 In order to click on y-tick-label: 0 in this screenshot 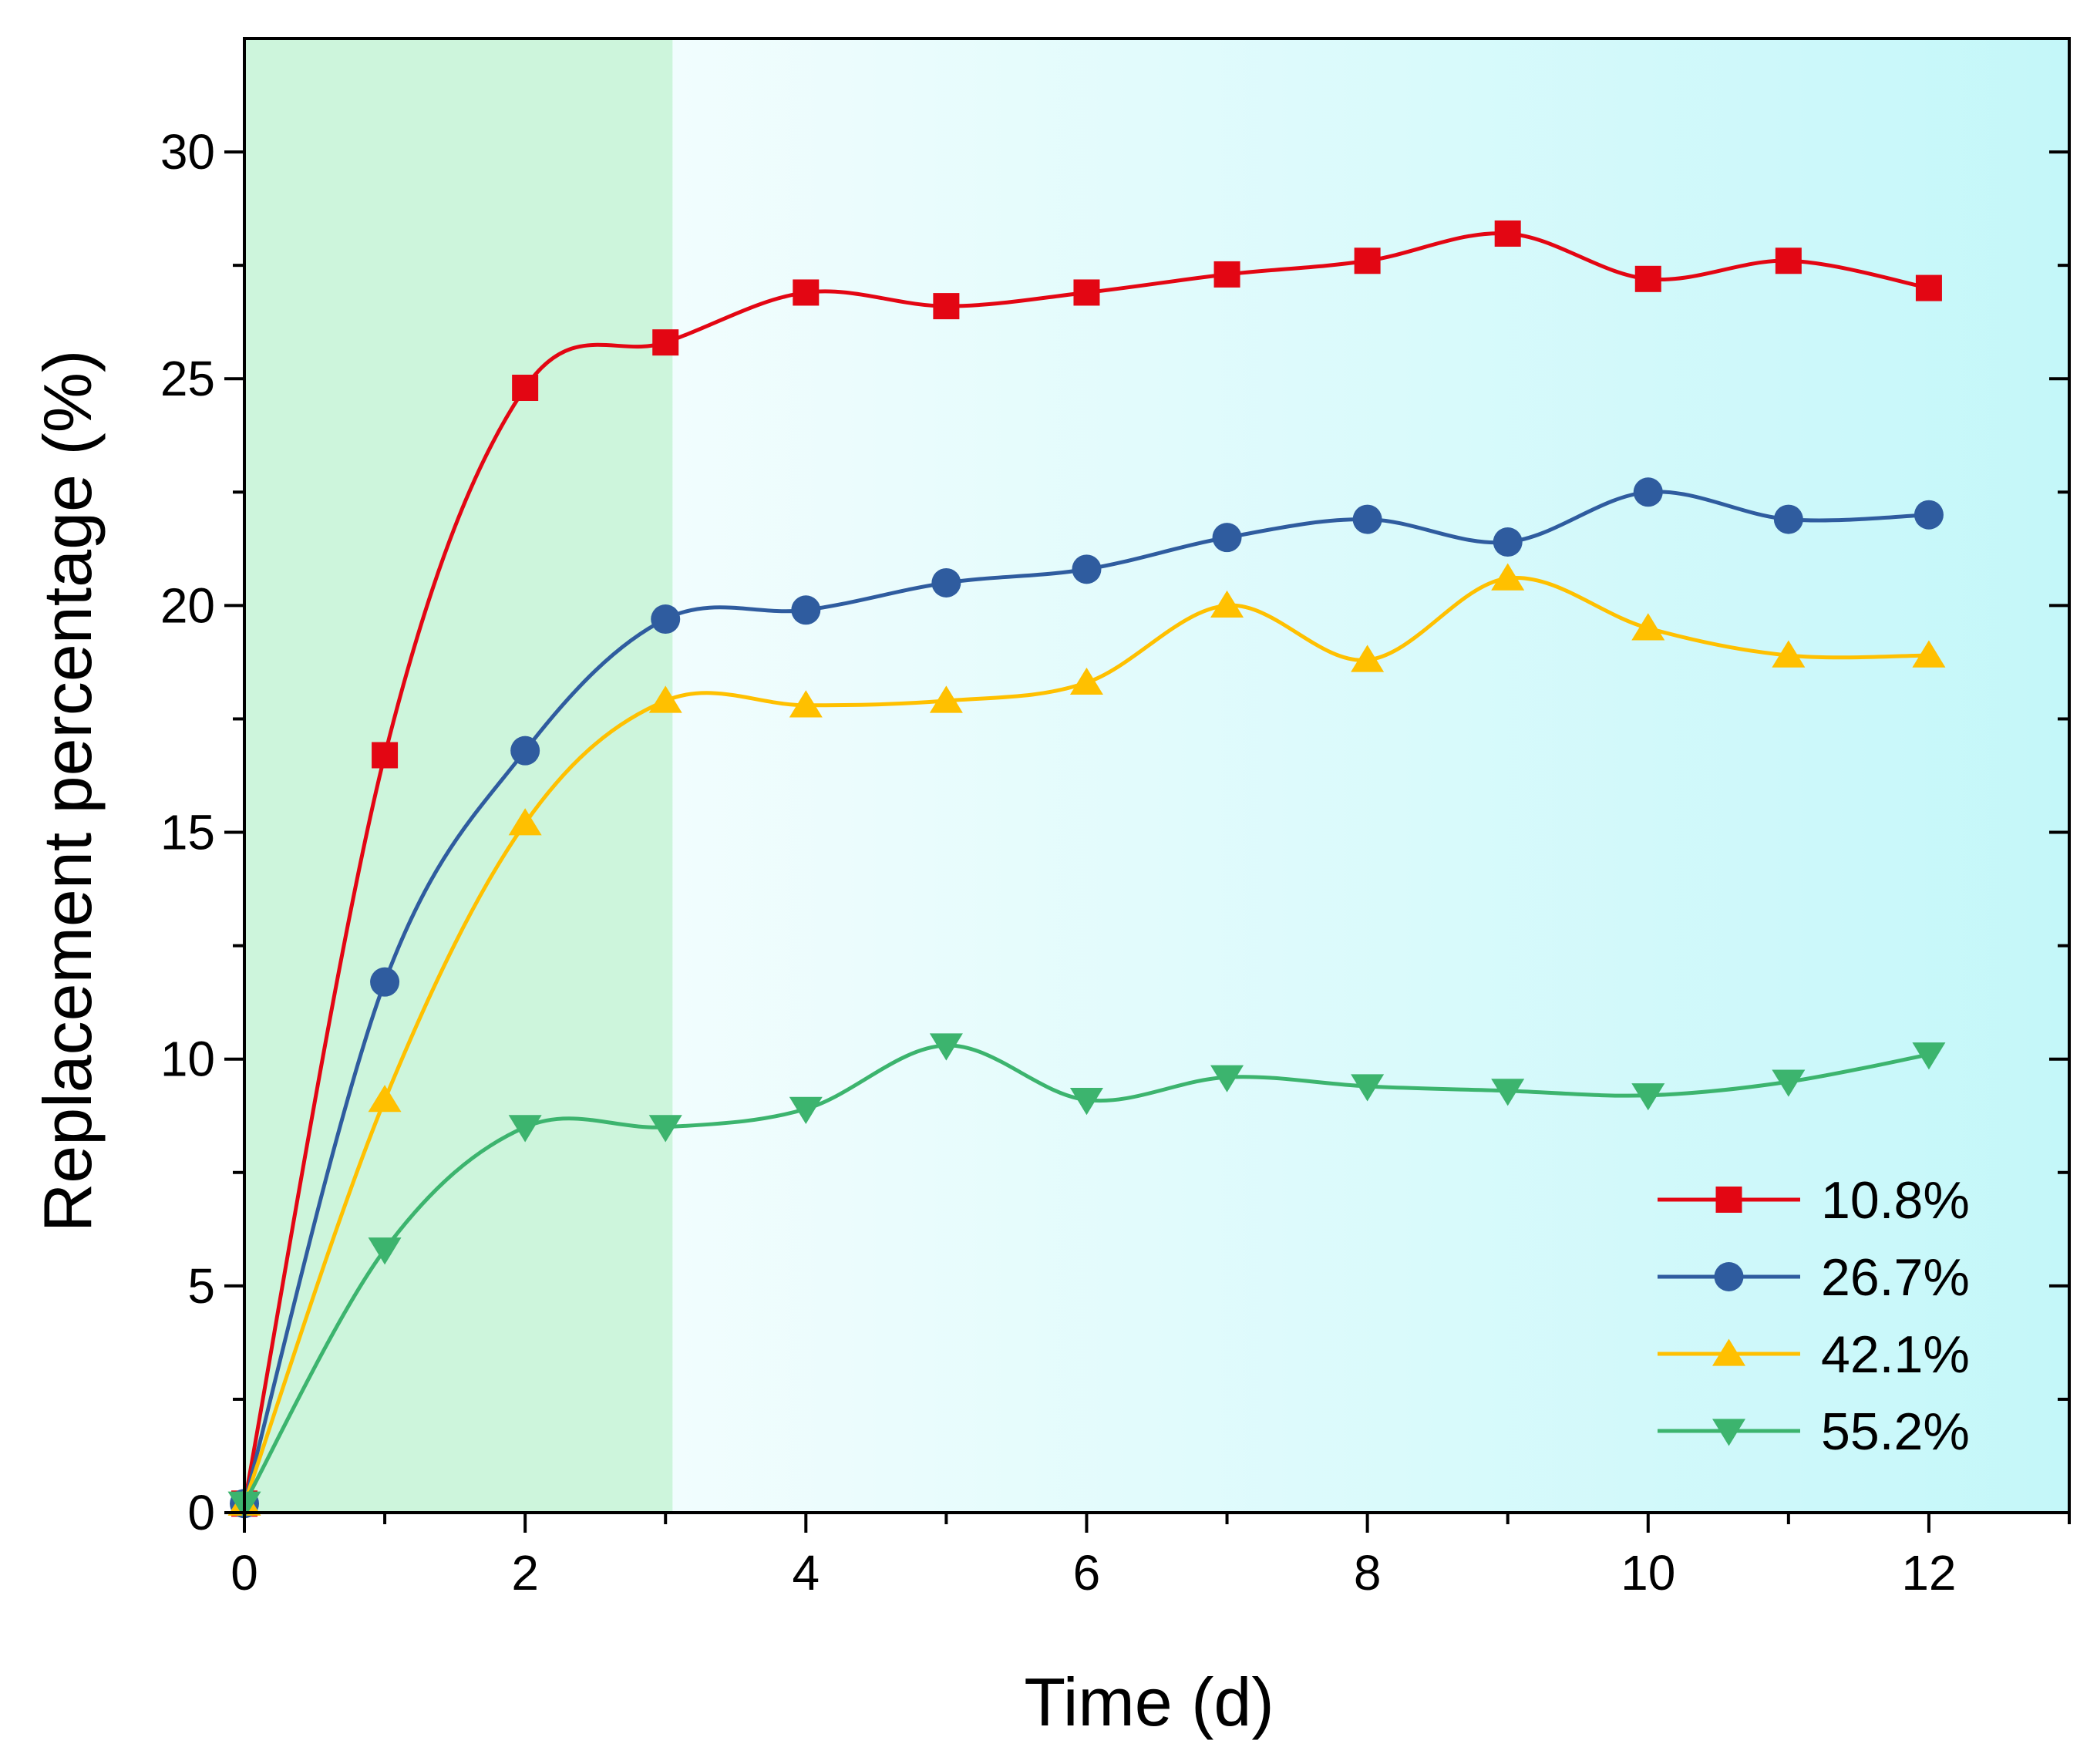, I will do `click(201, 1512)`.